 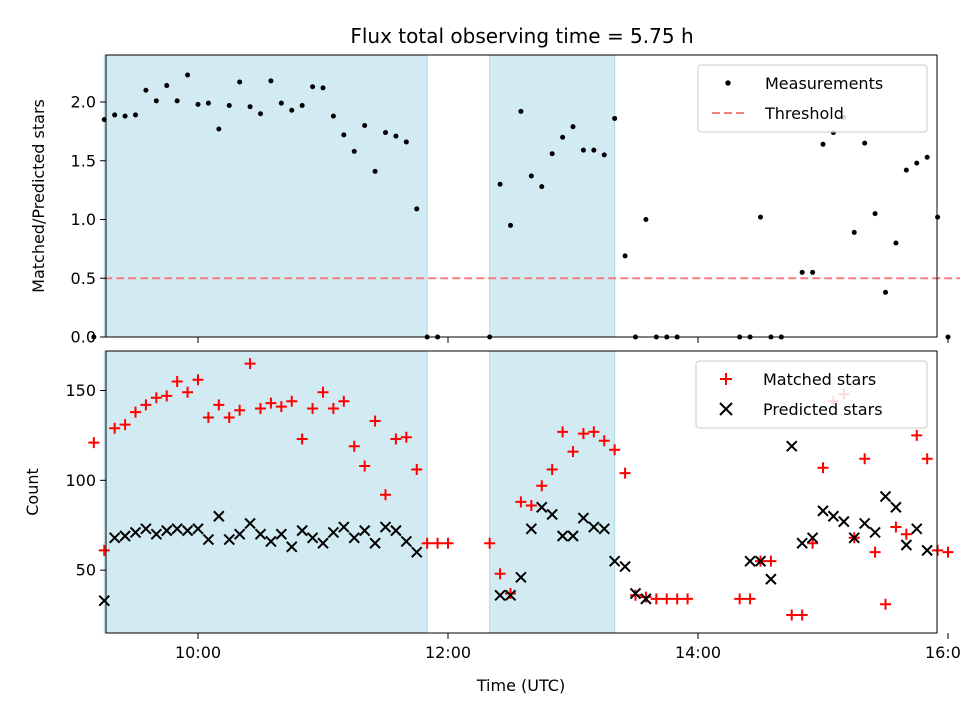 What do you see at coordinates (86, 570) in the screenshot?
I see `bottom-y-tick-label: 50` at bounding box center [86, 570].